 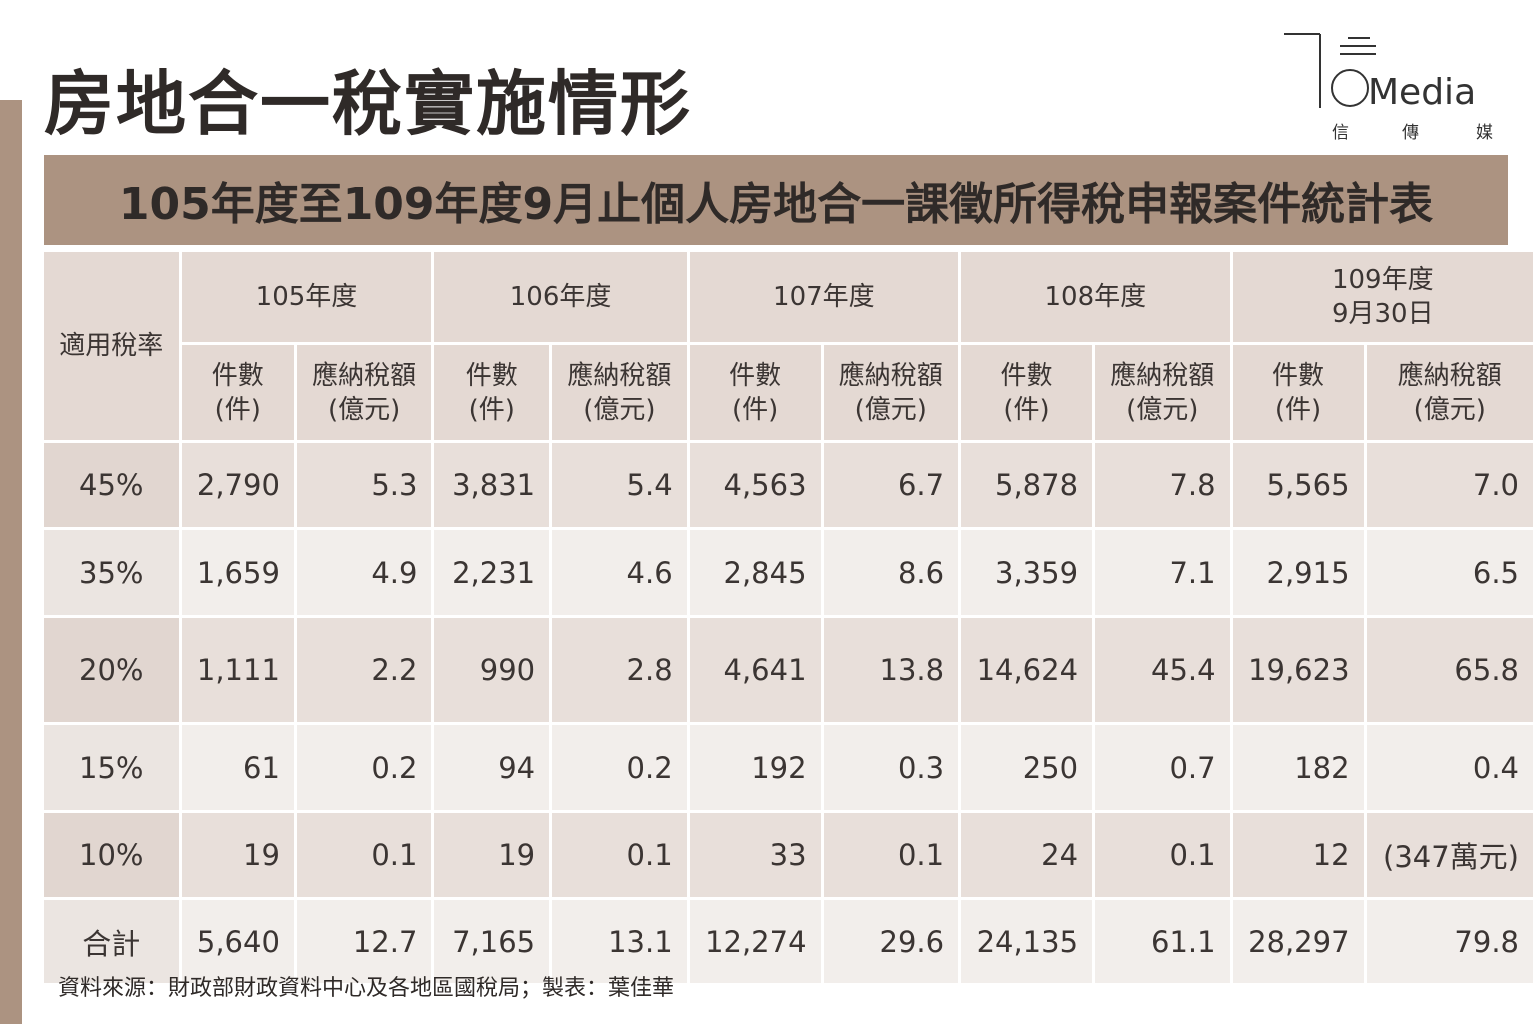 What do you see at coordinates (1449, 941) in the screenshot?
I see `value-cell: 79.8` at bounding box center [1449, 941].